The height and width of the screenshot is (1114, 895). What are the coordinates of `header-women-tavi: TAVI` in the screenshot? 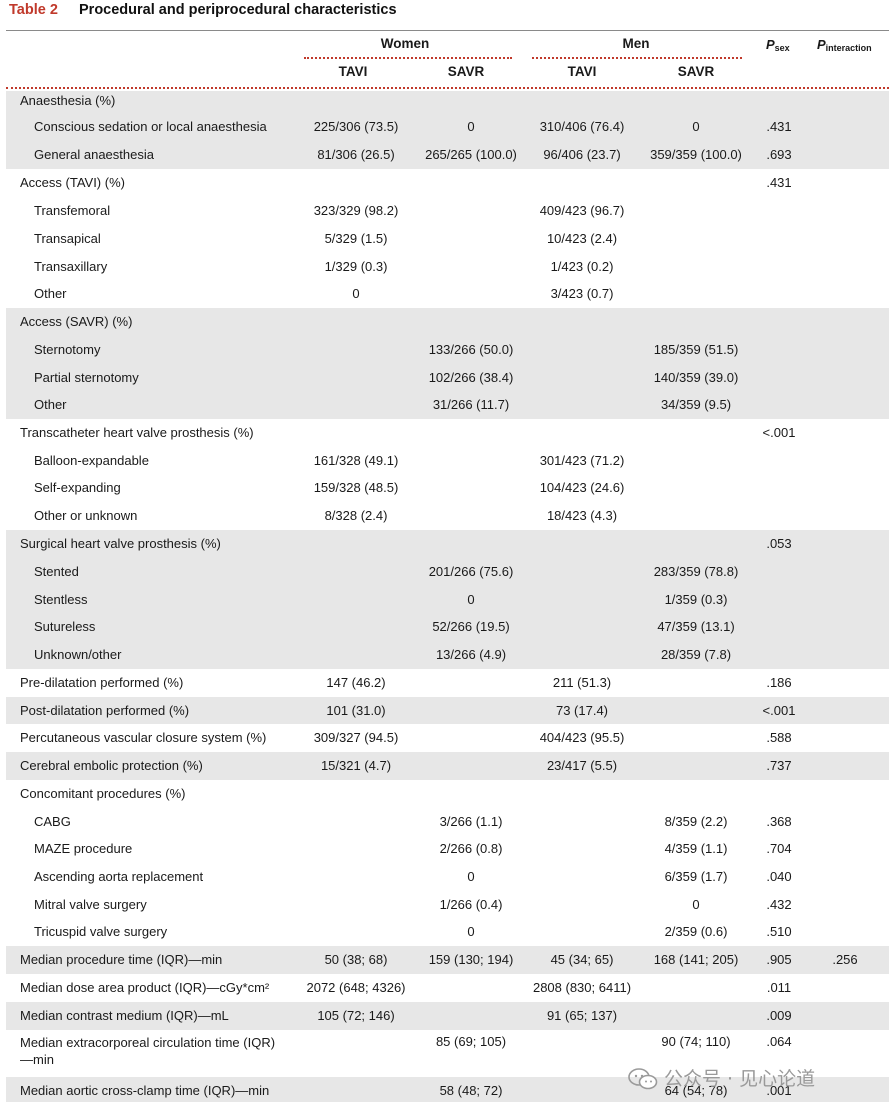 It's located at (353, 71).